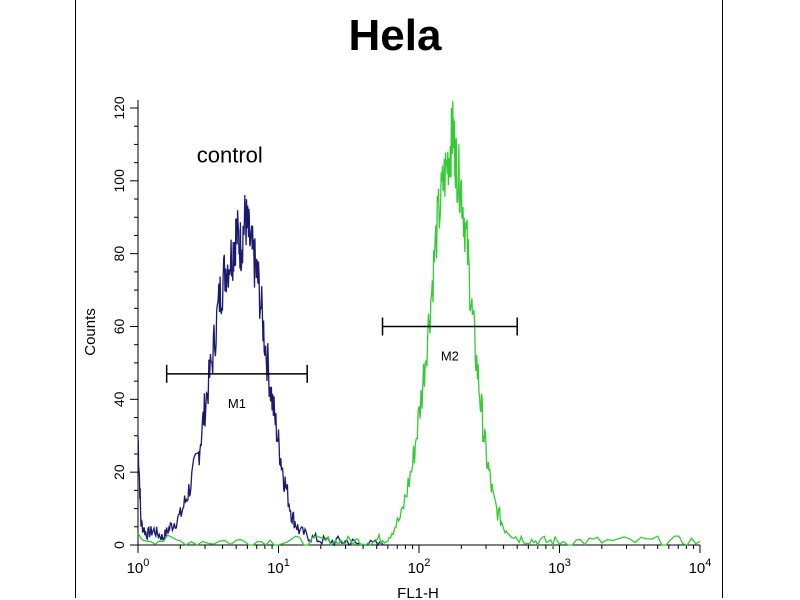 This screenshot has width=800, height=600. What do you see at coordinates (119, 254) in the screenshot?
I see `y-tick-label: 80` at bounding box center [119, 254].